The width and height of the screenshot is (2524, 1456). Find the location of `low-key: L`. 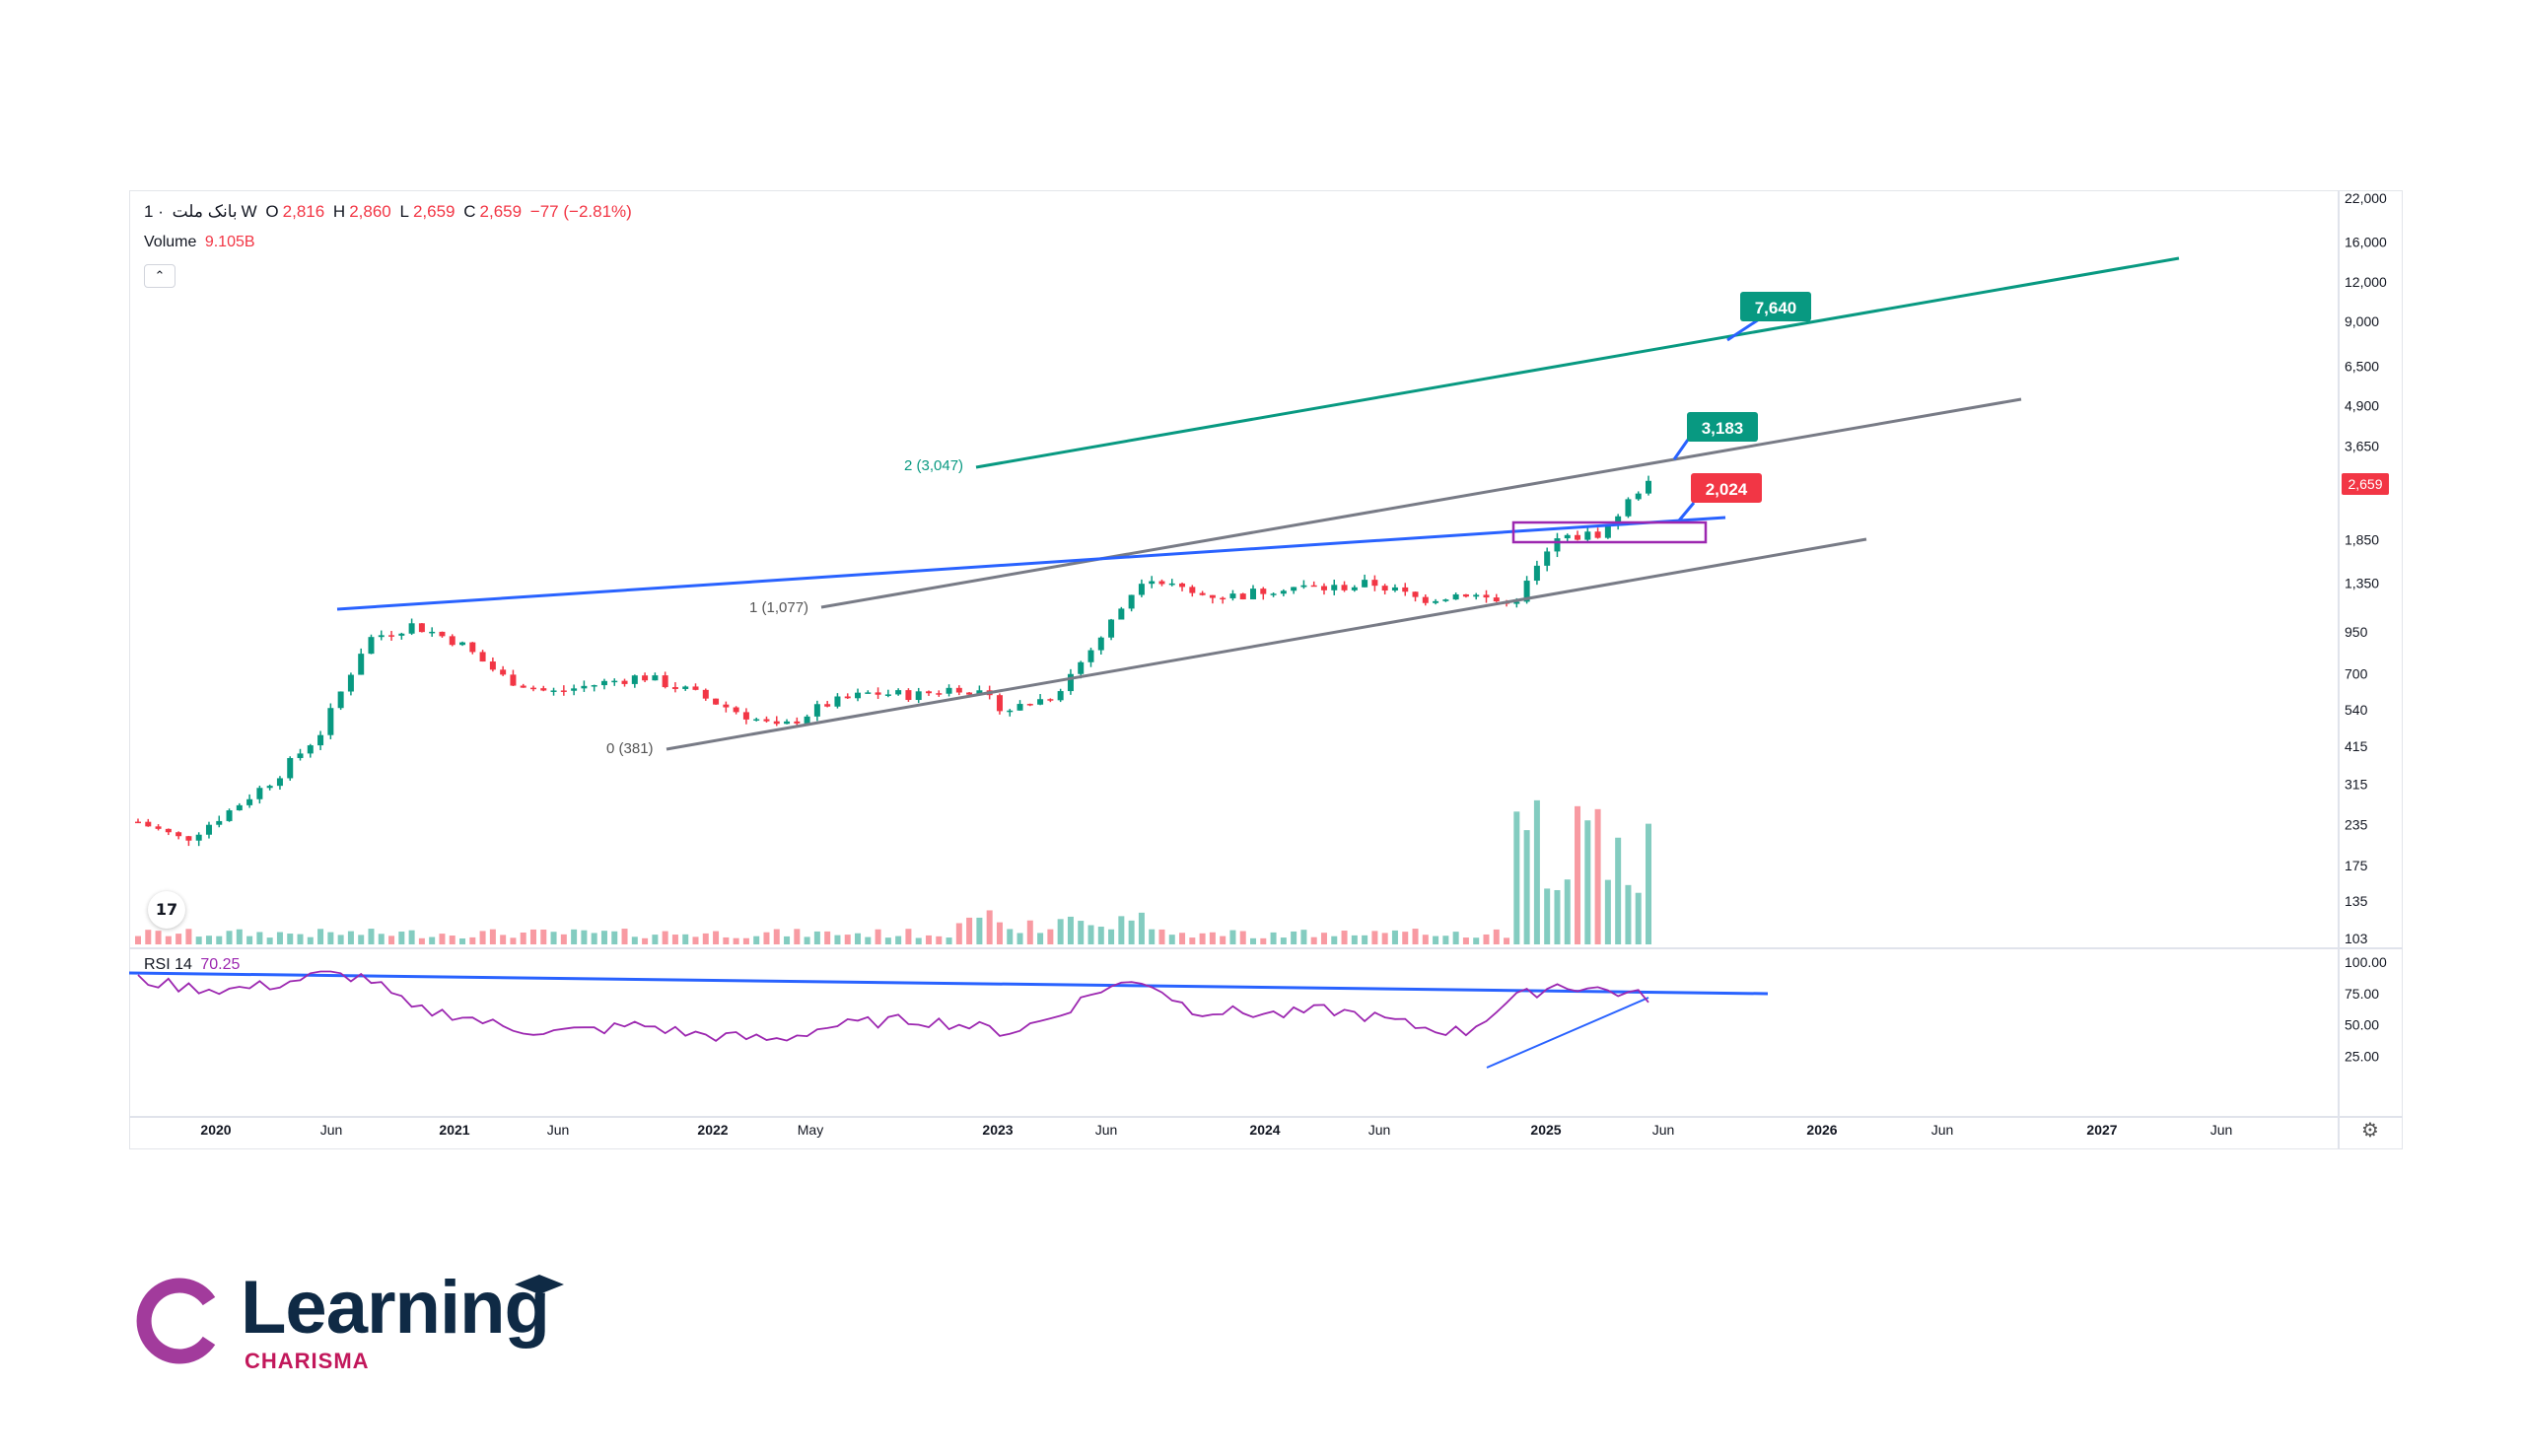

low-key: L is located at coordinates (404, 211).